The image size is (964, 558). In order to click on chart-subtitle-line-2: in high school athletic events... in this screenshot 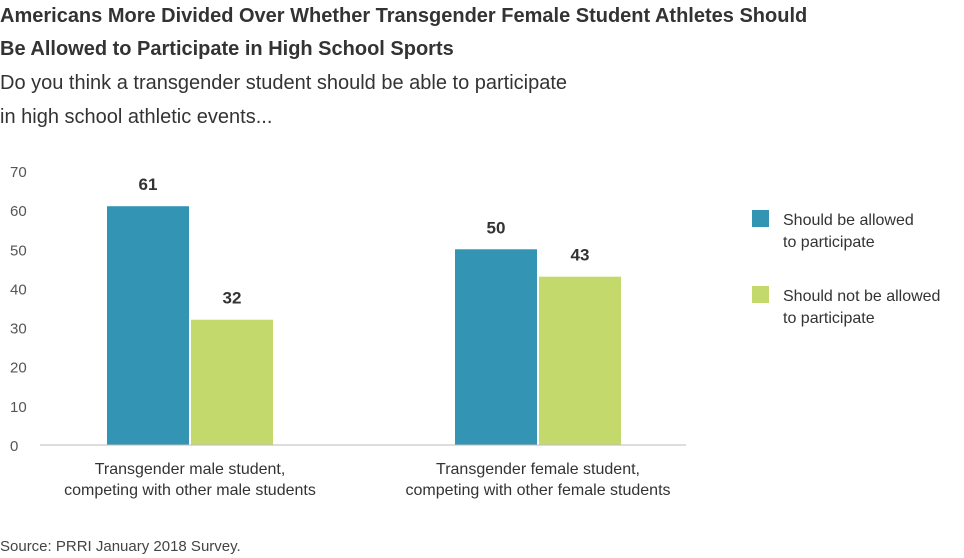, I will do `click(136, 117)`.